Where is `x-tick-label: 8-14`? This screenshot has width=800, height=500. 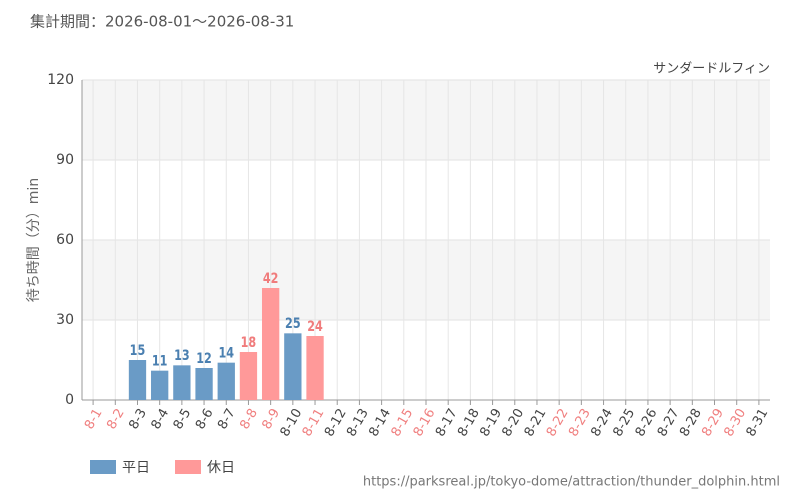 x-tick-label: 8-14 is located at coordinates (380, 422).